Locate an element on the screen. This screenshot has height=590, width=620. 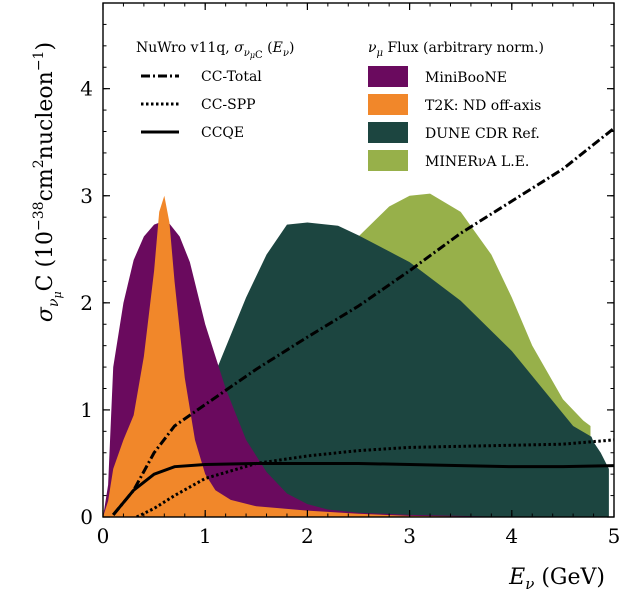
legend-label-dune-cdr-ref: DUNE CDR Ref. is located at coordinates (482, 134).